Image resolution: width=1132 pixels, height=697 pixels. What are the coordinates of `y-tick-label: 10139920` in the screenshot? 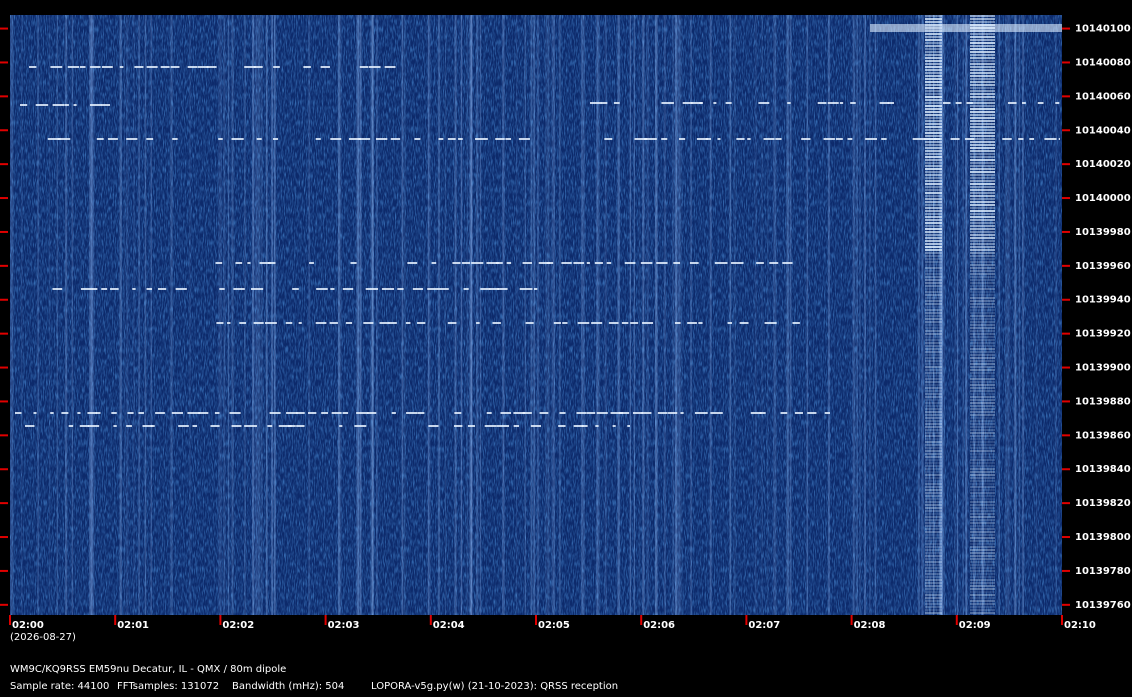 It's located at (1103, 334).